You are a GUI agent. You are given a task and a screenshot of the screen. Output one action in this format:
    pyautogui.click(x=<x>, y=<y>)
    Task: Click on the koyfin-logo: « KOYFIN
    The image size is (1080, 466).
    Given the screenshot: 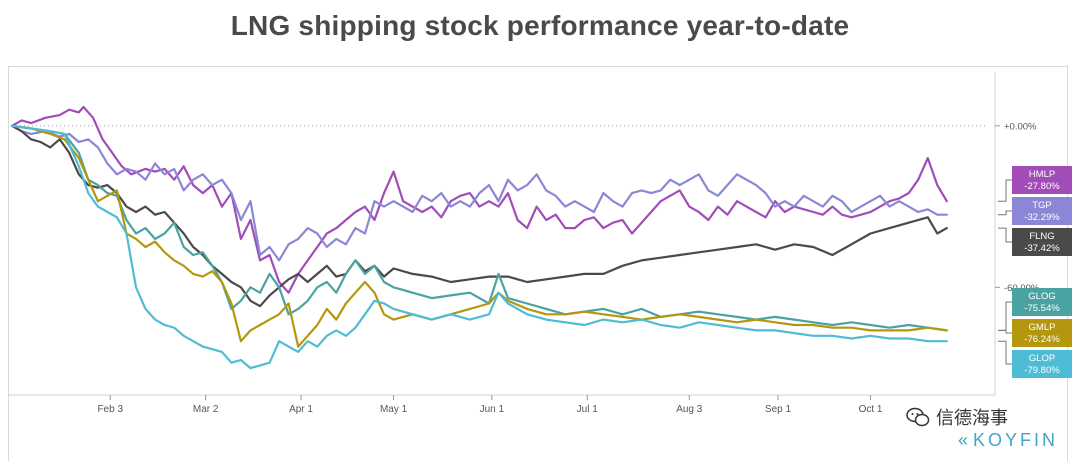 What is the action you would take?
    pyautogui.click(x=1008, y=440)
    